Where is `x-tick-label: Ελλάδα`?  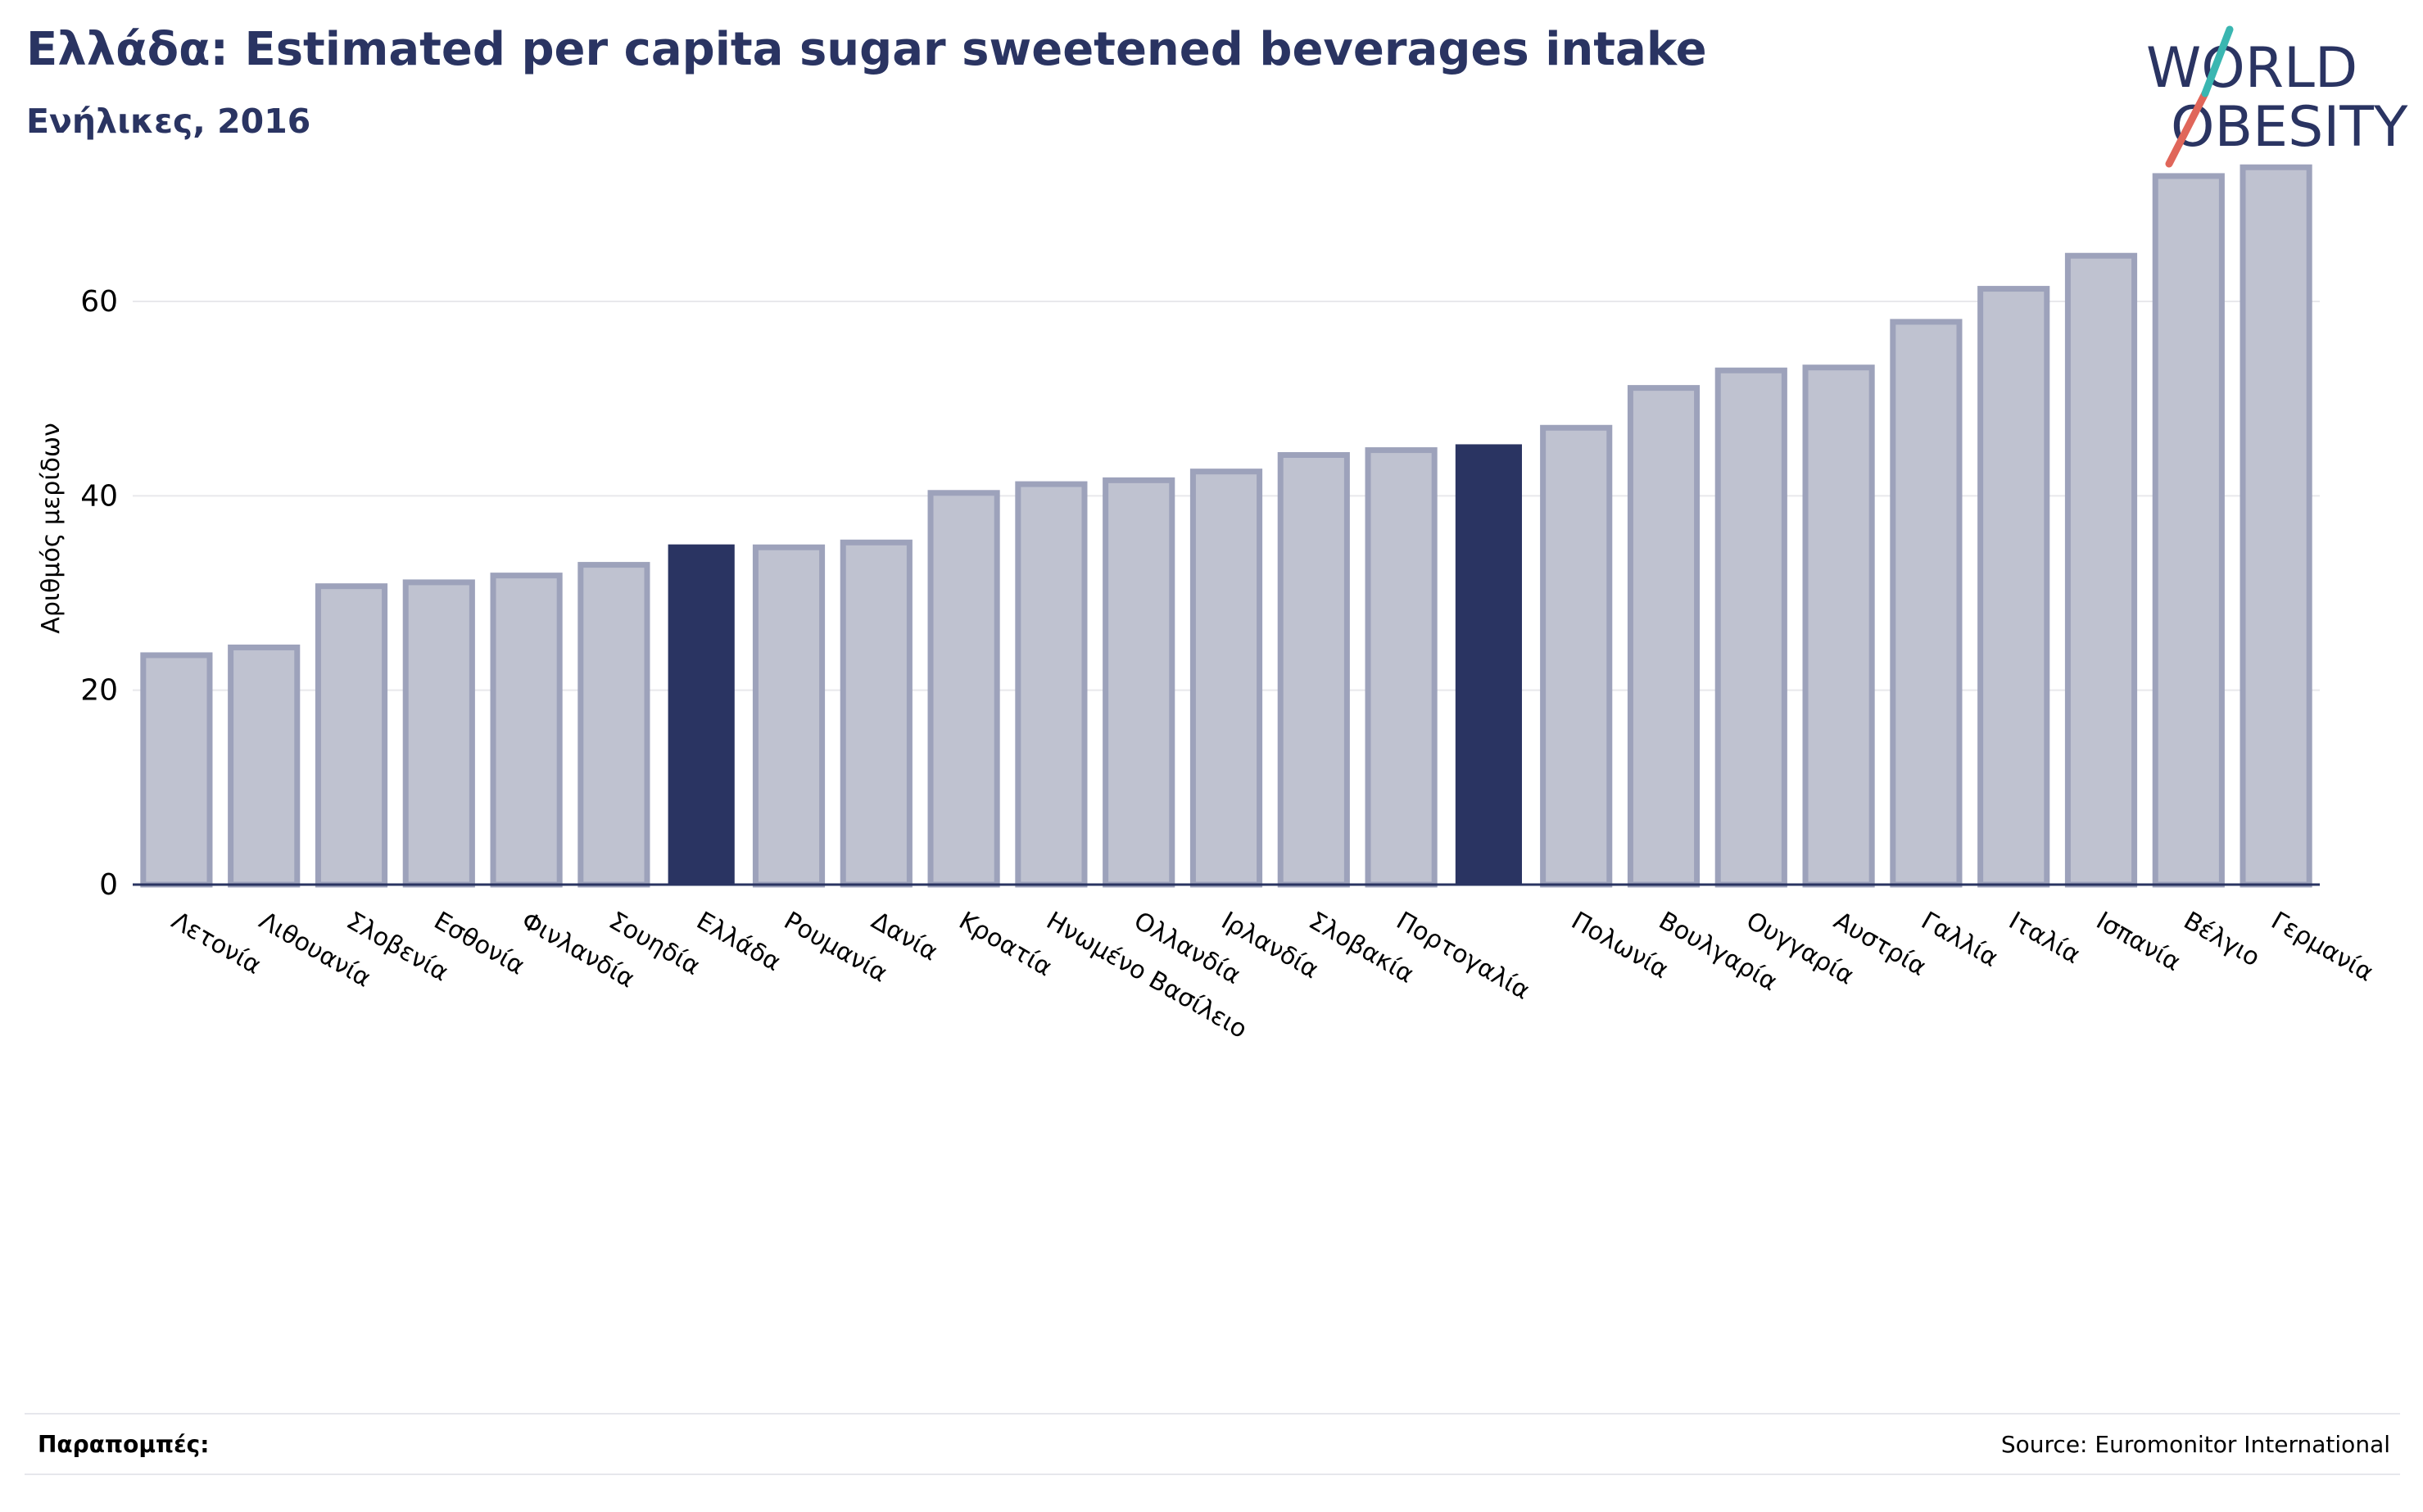
x-tick-label: Ελλάδα is located at coordinates (738, 942).